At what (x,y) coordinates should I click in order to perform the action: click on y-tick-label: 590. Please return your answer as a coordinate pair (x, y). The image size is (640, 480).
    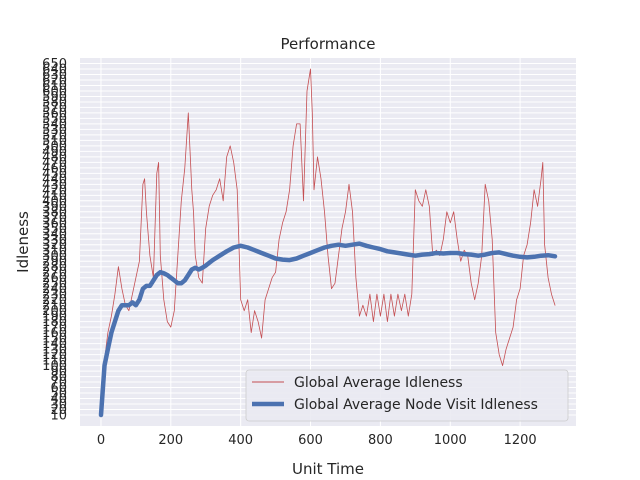
    Looking at the image, I should click on (54, 97).